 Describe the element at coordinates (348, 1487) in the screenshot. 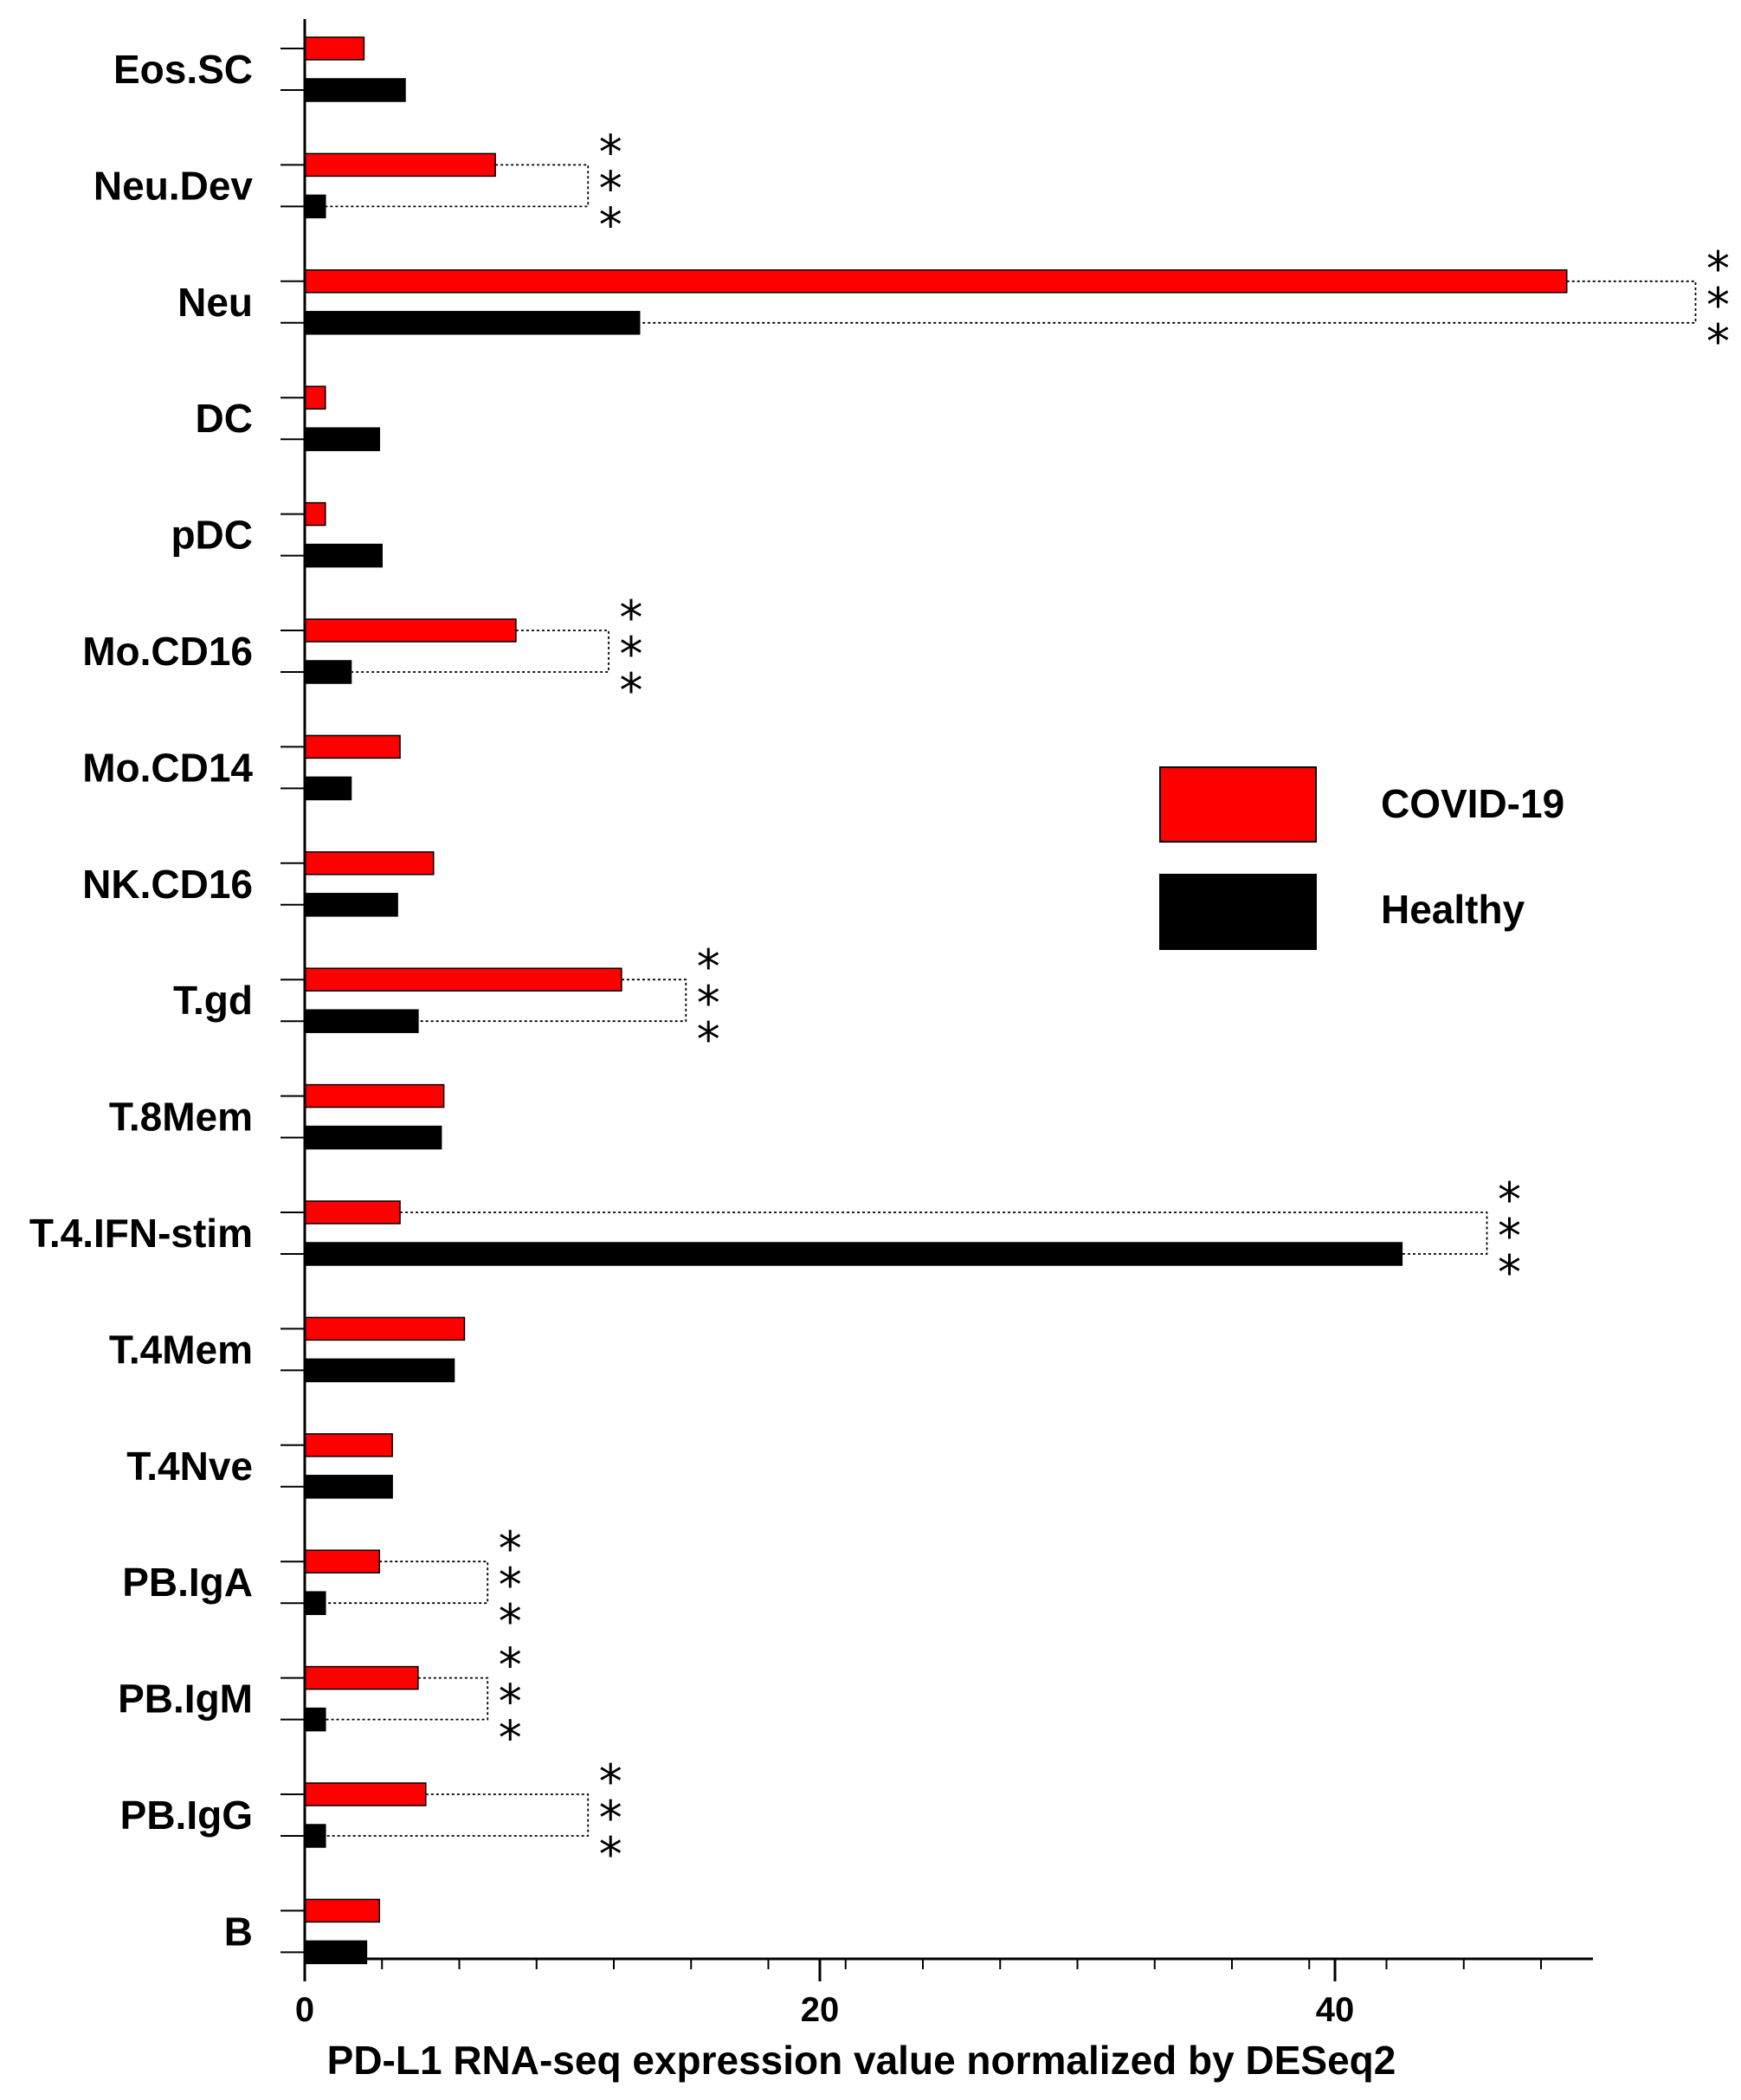

I see `bar-t-4nve-healthy` at that location.